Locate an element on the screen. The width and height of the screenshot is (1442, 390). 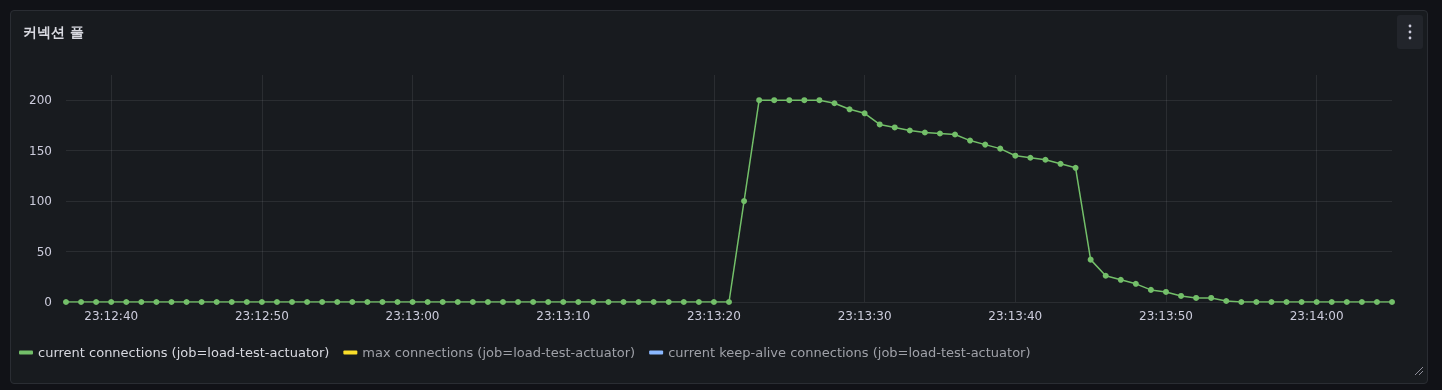
y-tick-label: 100 is located at coordinates (40, 201).